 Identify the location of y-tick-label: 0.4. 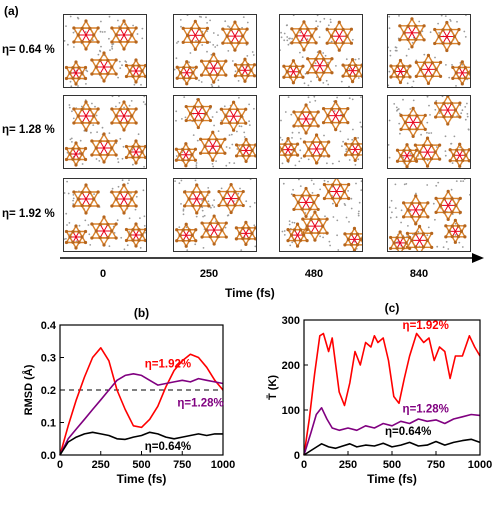
(49, 326).